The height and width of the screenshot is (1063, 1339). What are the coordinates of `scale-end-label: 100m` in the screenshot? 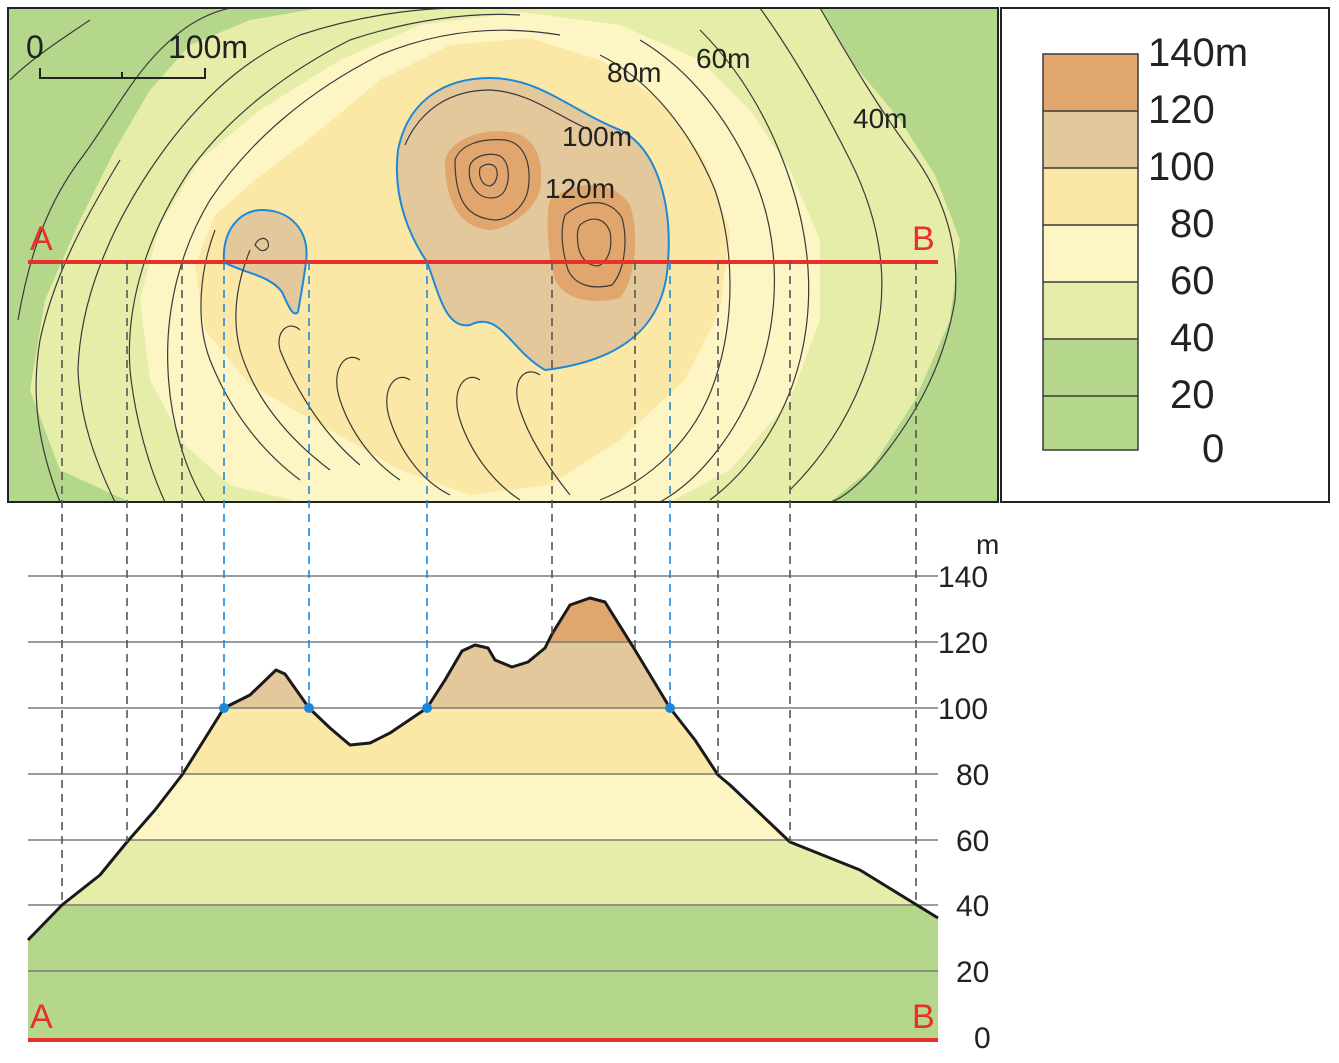 It's located at (208, 47).